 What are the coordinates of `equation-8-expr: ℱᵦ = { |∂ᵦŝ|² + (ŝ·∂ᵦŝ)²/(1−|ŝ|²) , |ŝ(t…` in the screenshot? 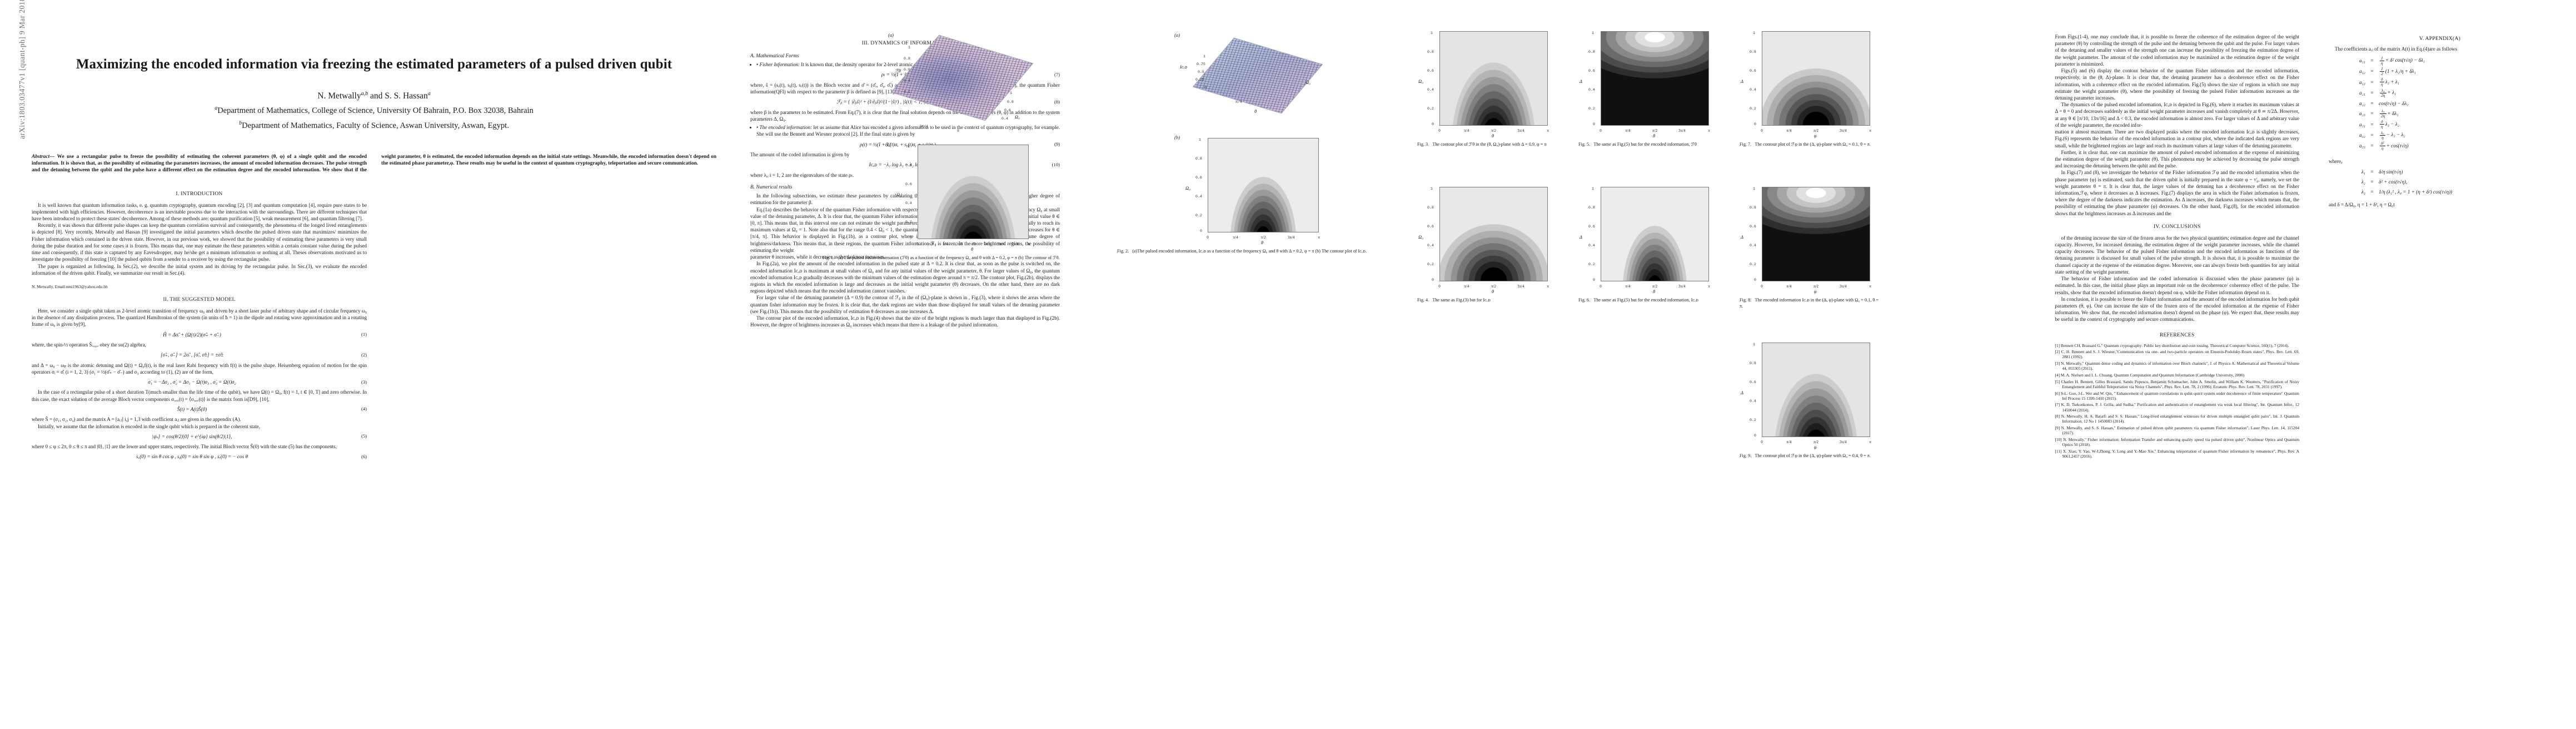 It's located at (897, 102).